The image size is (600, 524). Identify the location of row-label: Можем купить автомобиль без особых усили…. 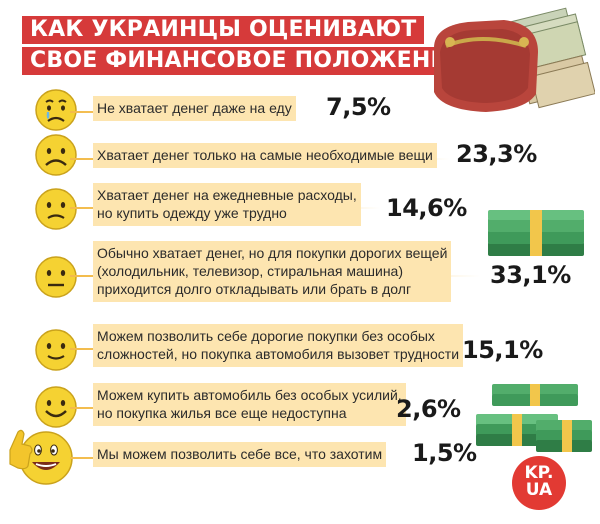
(249, 395).